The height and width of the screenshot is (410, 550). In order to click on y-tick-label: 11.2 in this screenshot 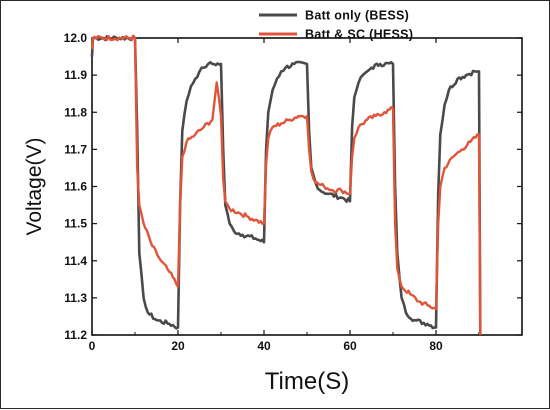, I will do `click(75, 335)`.